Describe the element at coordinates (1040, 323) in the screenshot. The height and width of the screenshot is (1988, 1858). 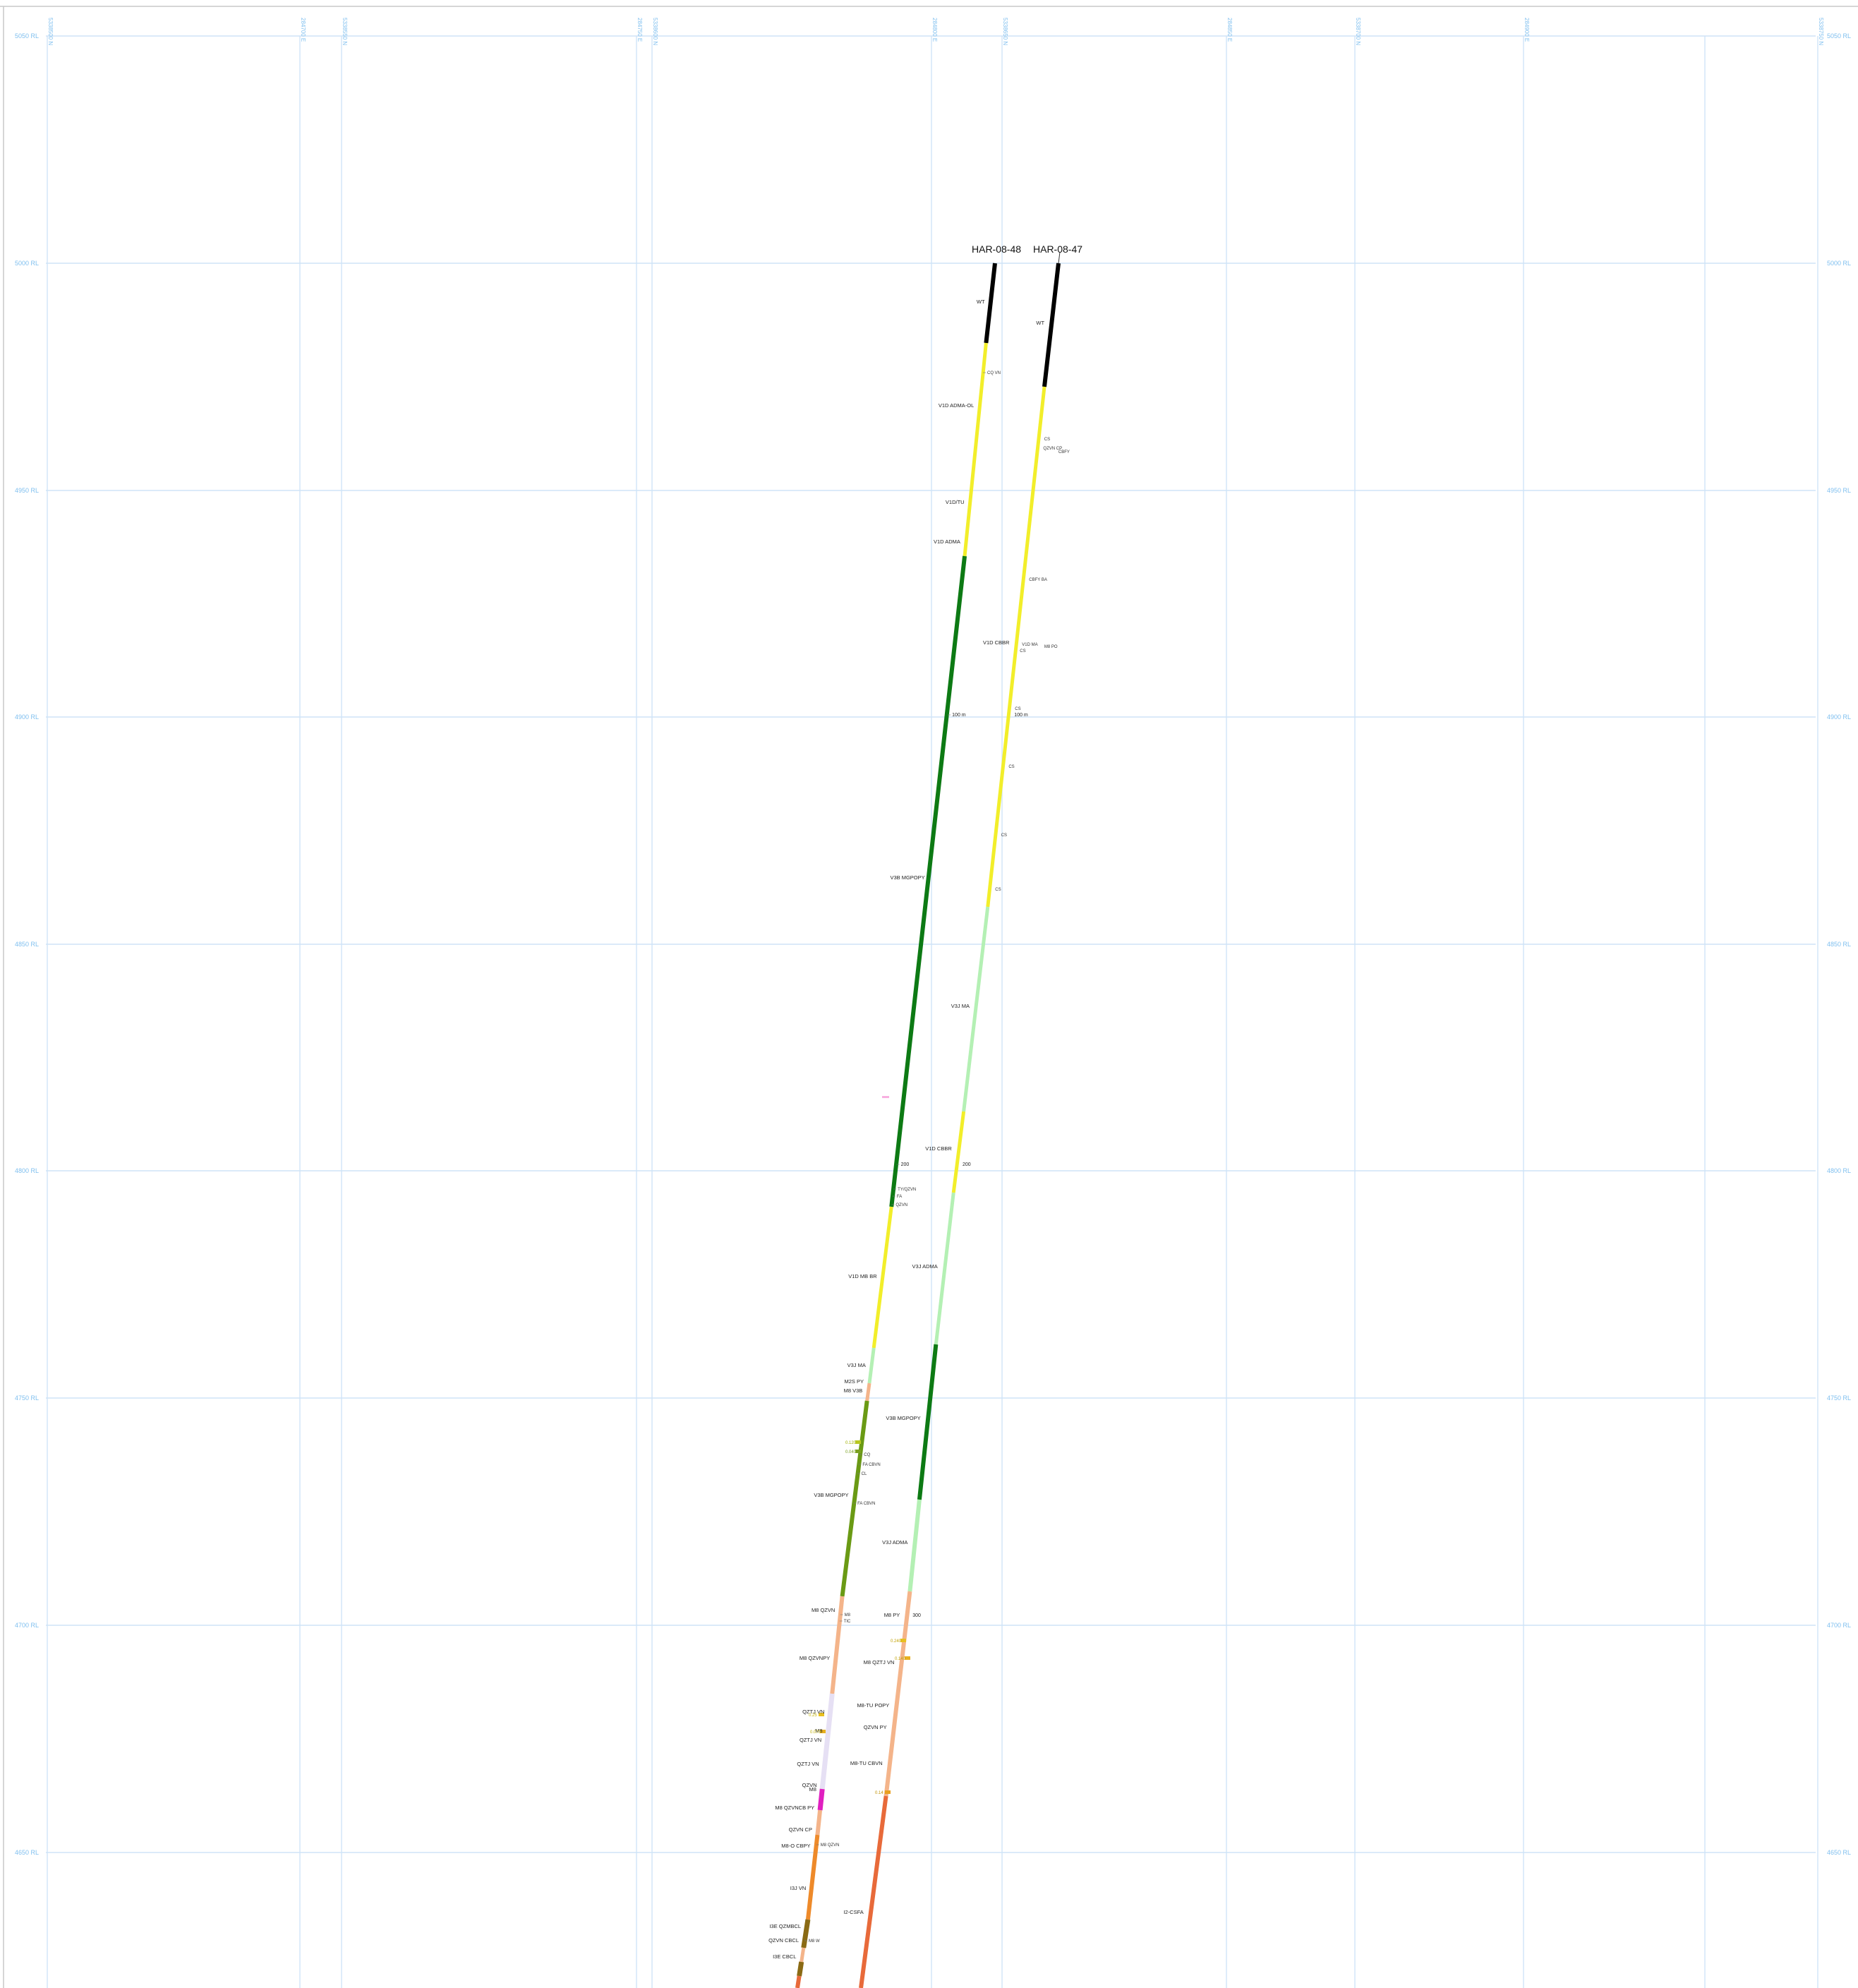
I see `hole47-lith-label: WT` at that location.